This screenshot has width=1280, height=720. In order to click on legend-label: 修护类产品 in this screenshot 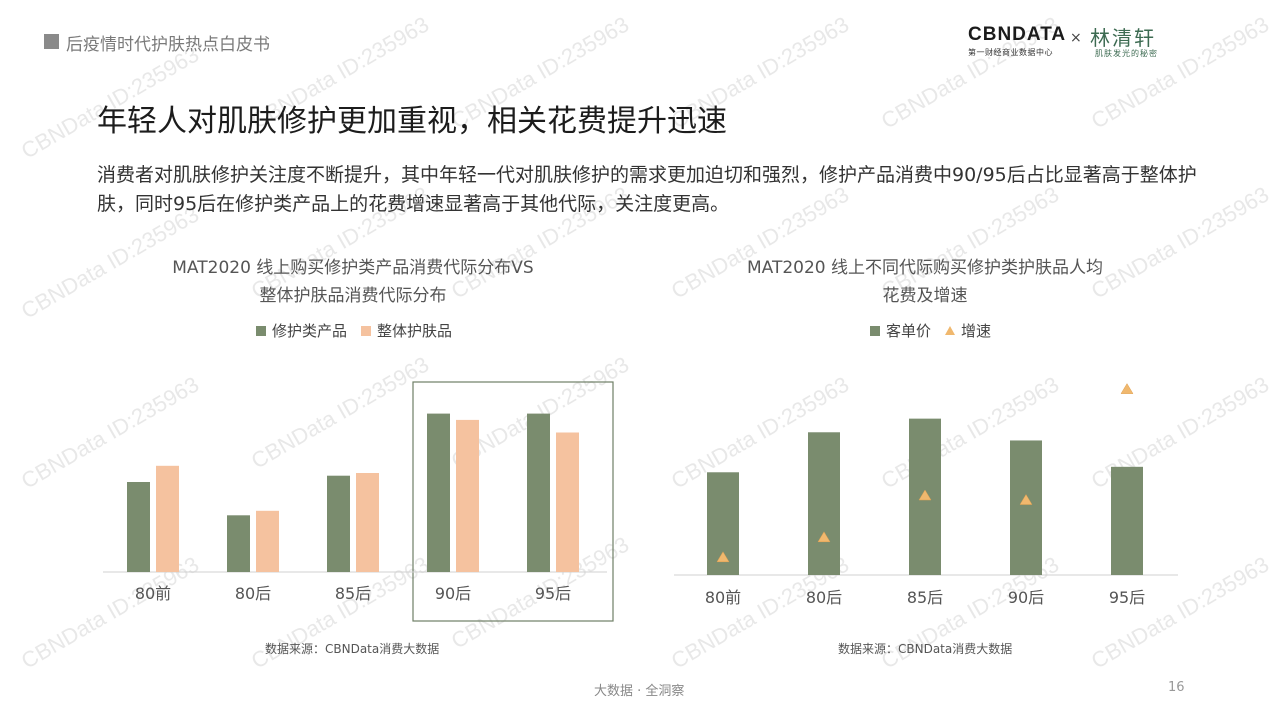, I will do `click(310, 331)`.